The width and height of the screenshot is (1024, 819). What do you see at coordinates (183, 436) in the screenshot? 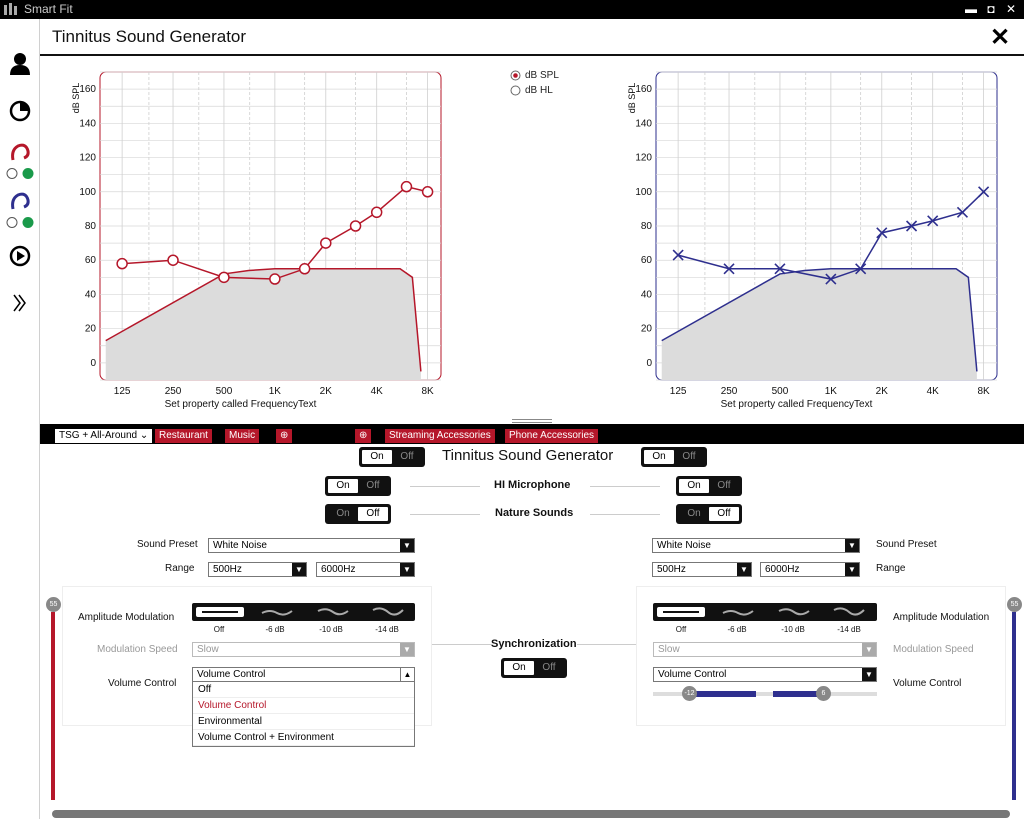
I see `tab-restaurant: Restaurant` at bounding box center [183, 436].